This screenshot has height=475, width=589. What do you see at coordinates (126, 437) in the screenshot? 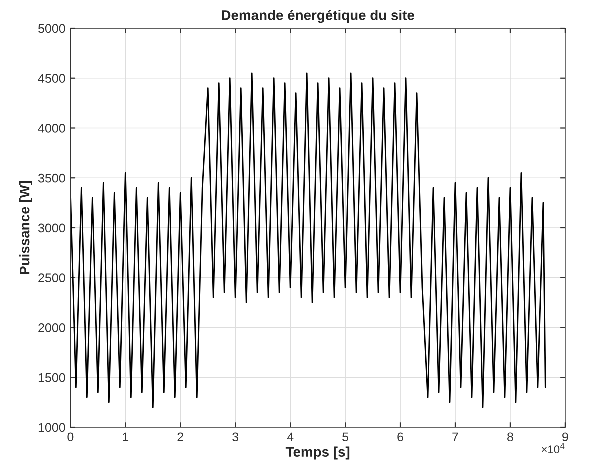
I see `x-tick-label: 1` at bounding box center [126, 437].